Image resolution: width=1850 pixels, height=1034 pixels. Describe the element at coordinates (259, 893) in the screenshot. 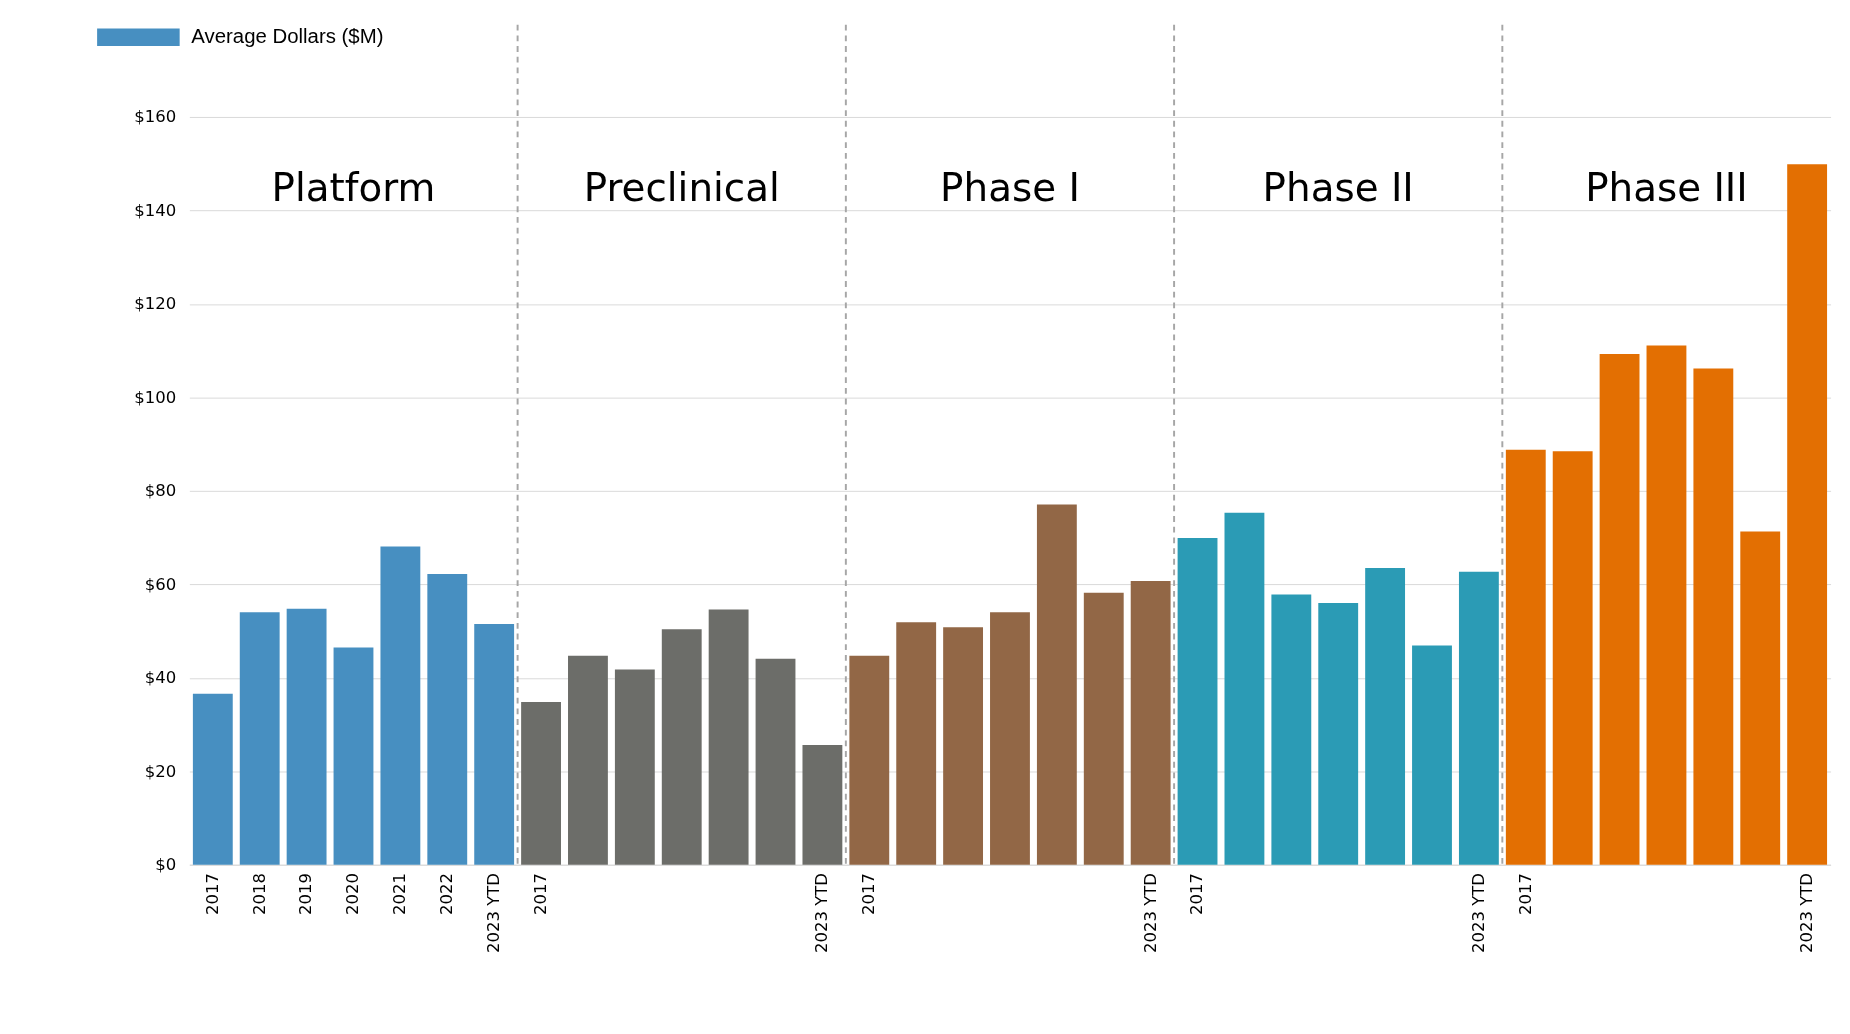

I see `x-tick-label: 2018` at that location.